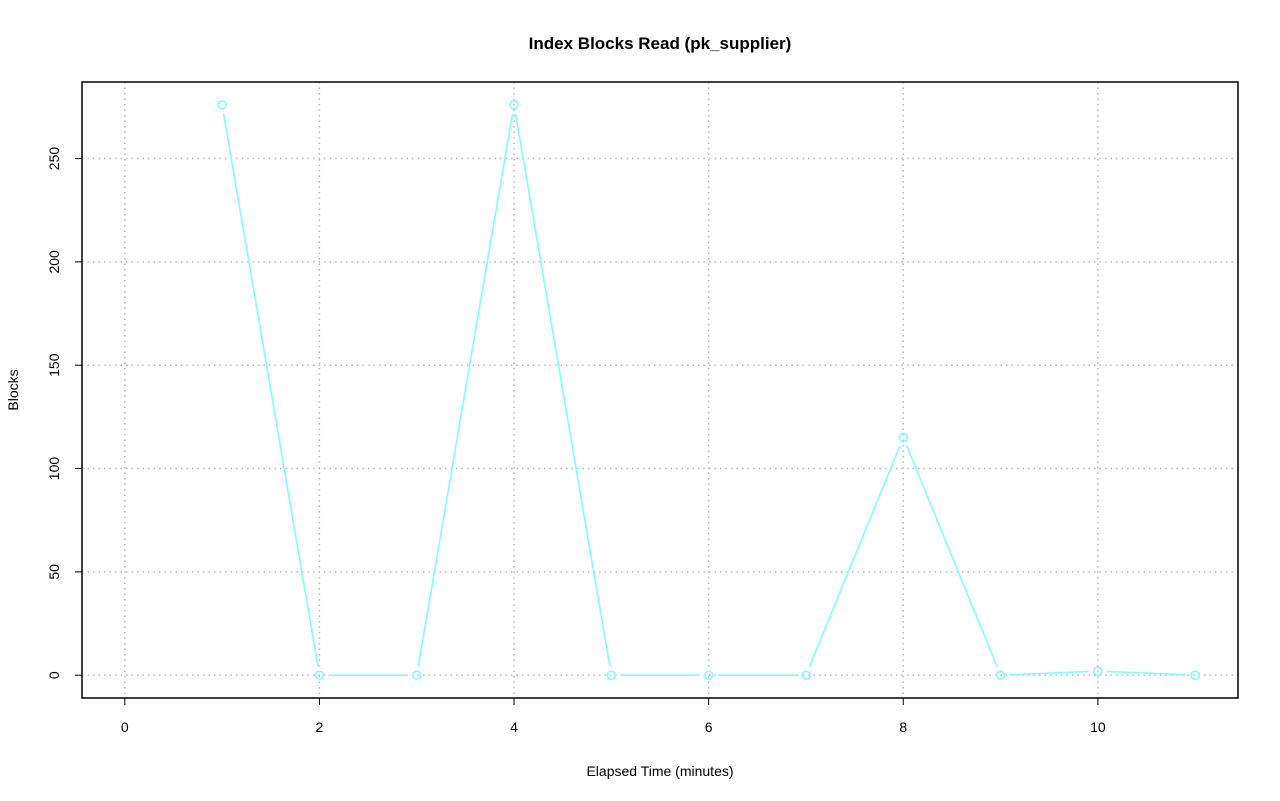 Image resolution: width=1280 pixels, height=801 pixels. Describe the element at coordinates (54, 469) in the screenshot. I see `y-tick-label: 100` at that location.